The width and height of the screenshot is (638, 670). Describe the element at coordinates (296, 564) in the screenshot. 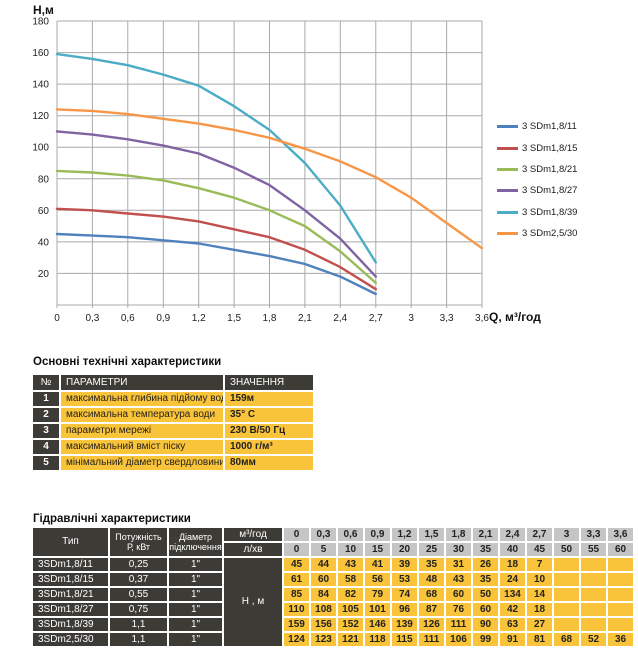

I see `hydr-head-value: 45` at that location.